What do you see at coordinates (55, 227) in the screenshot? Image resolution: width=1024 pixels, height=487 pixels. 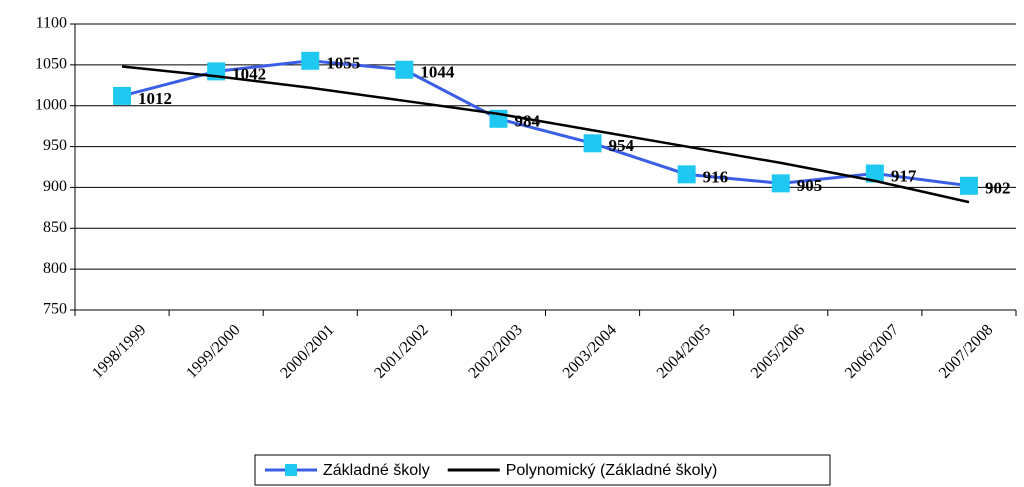 I see `y-tick-label: 850` at bounding box center [55, 227].